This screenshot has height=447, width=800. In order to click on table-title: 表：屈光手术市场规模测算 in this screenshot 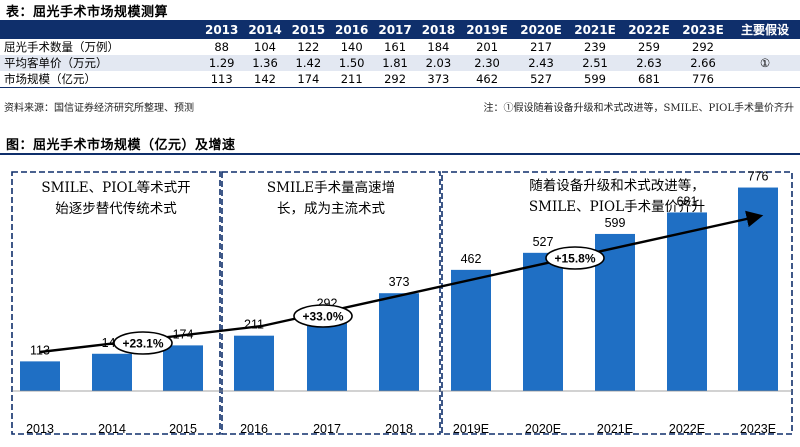, I will do `click(87, 12)`.